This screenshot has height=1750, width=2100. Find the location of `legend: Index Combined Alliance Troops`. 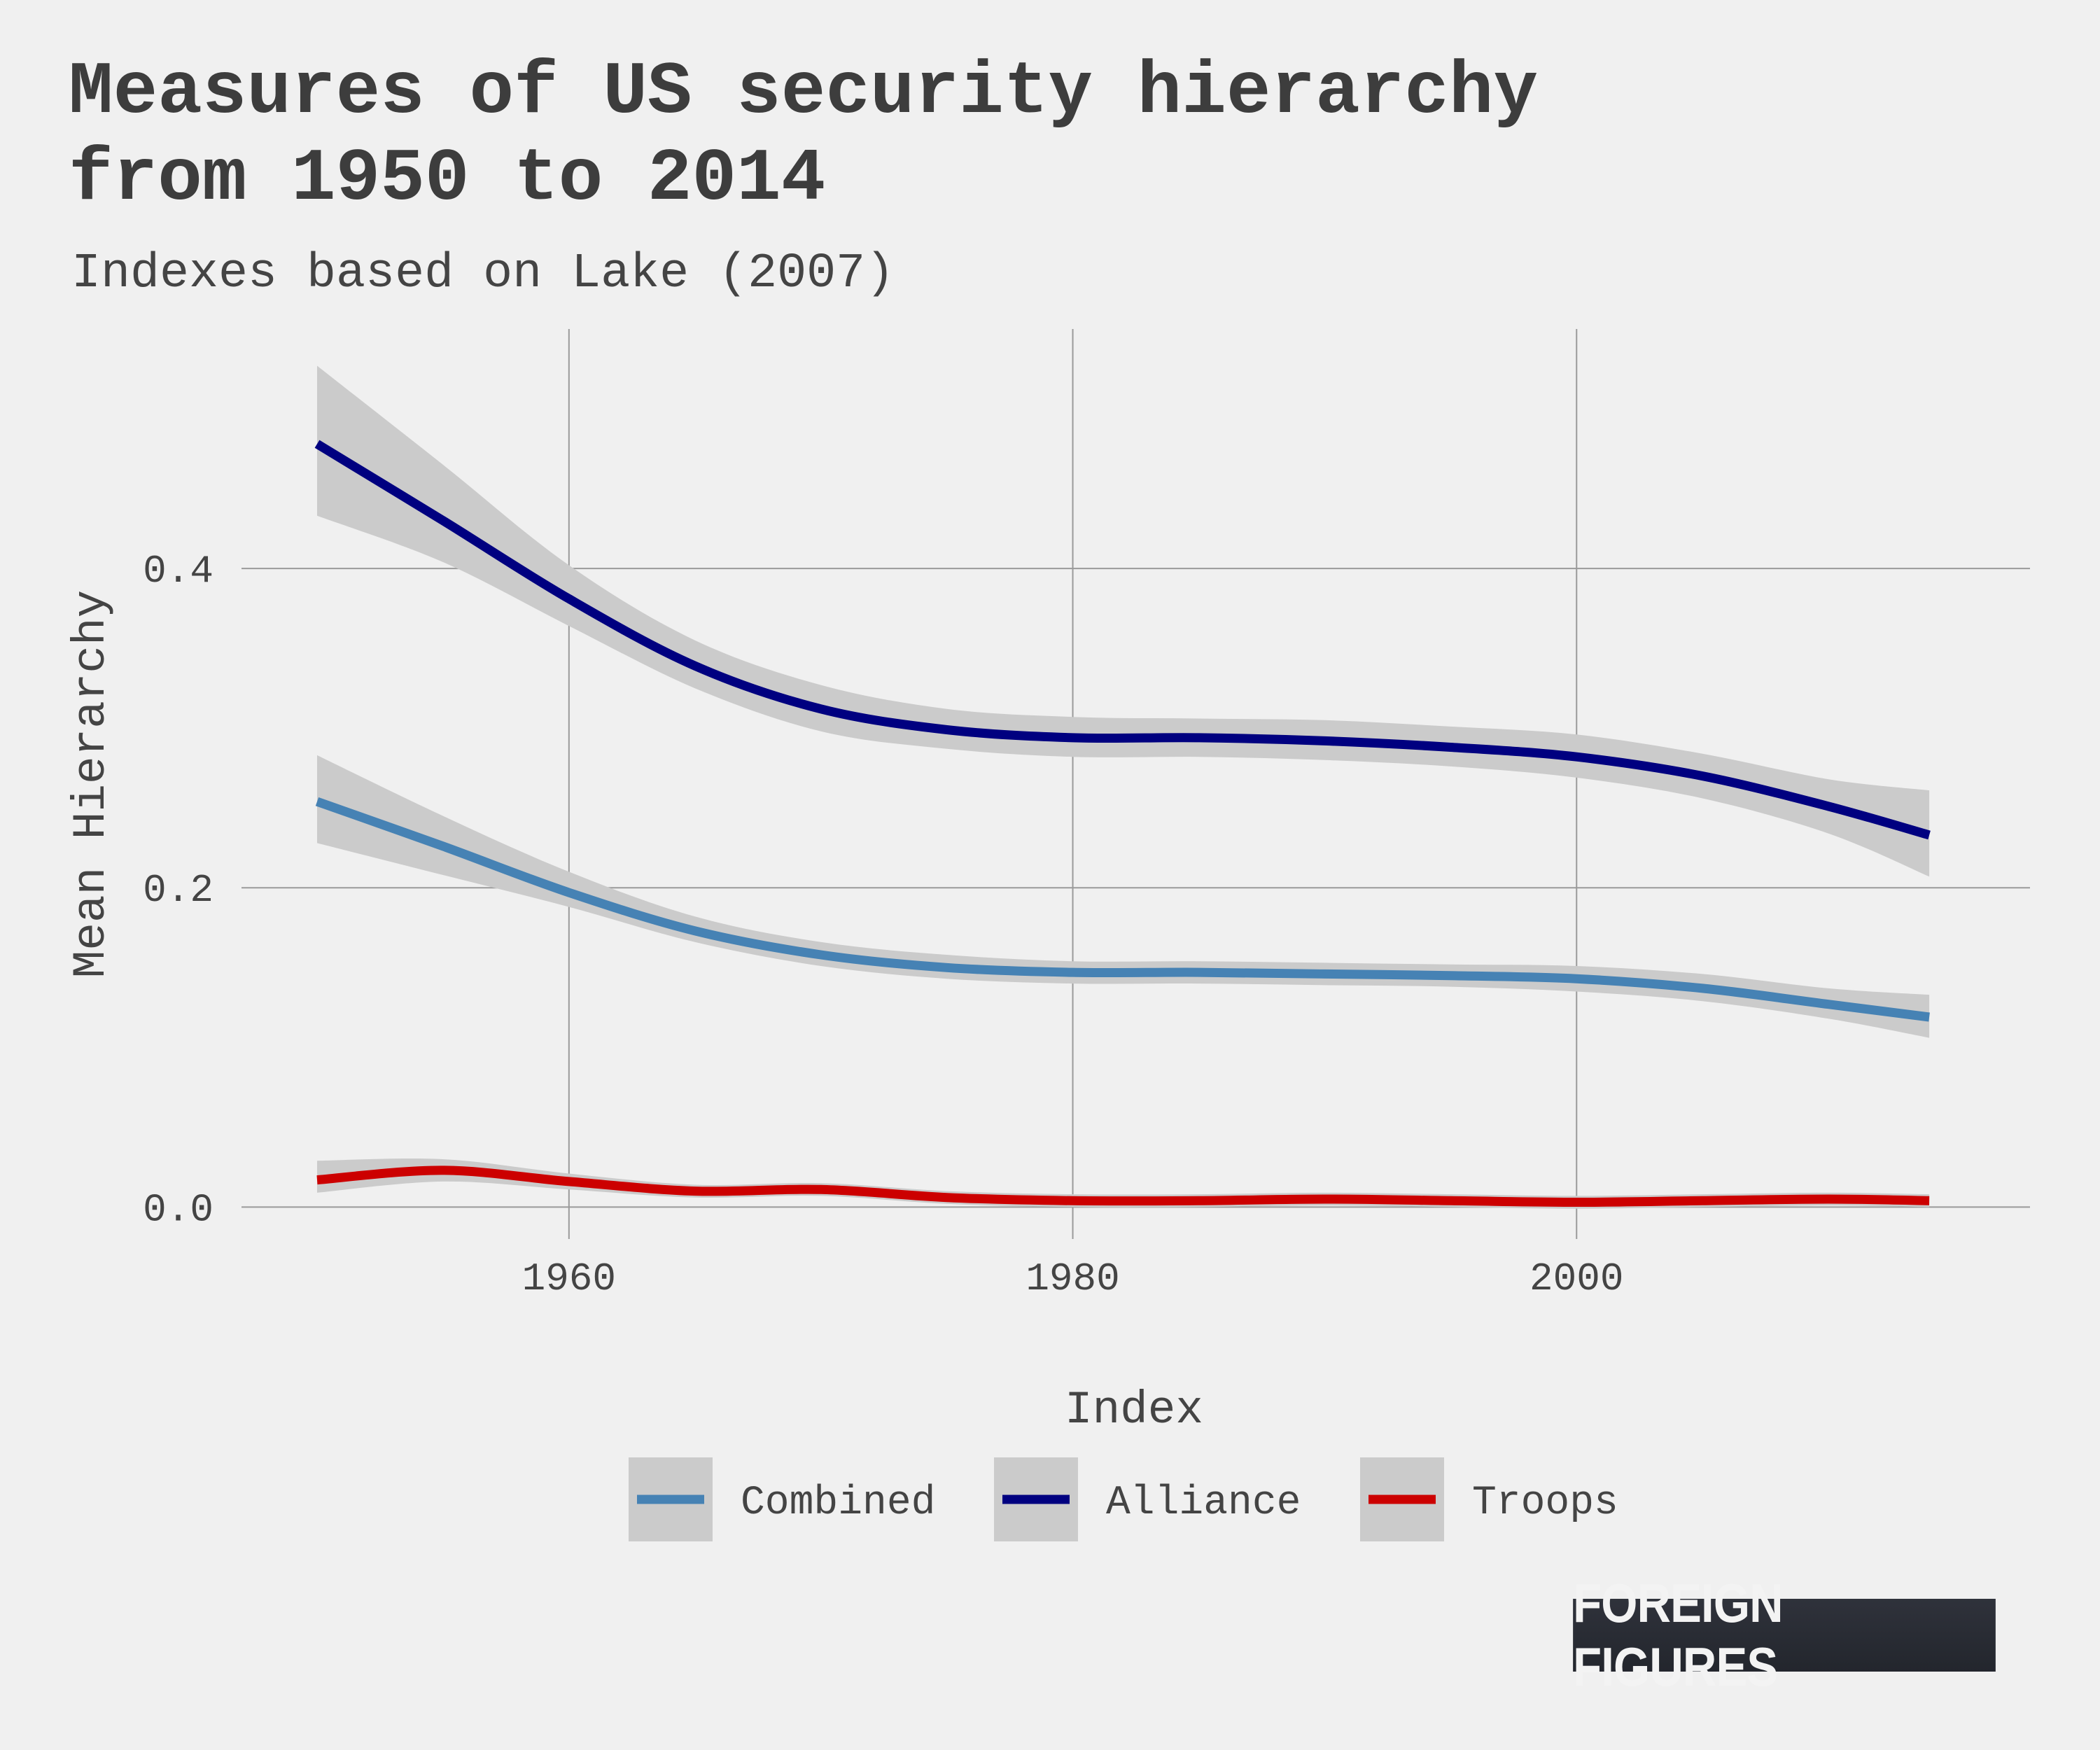

legend: Index Combined Alliance Troops is located at coordinates (1123, 1462).